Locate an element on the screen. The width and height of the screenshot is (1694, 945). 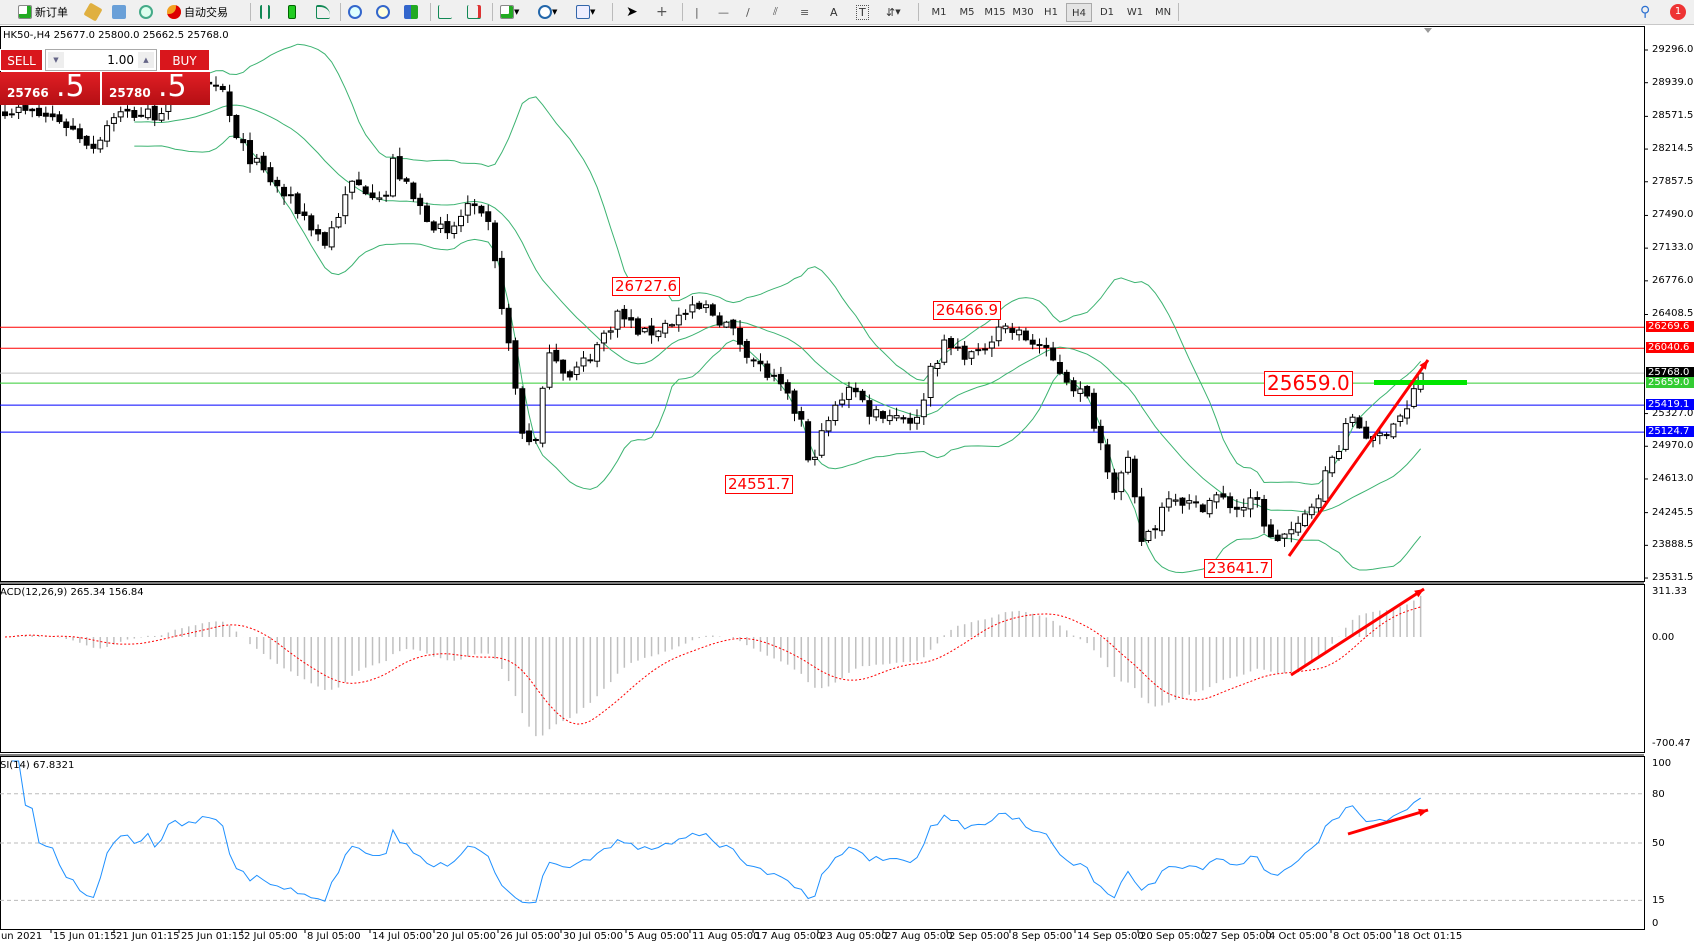
timeframe-m5: M5 is located at coordinates (967, 12).